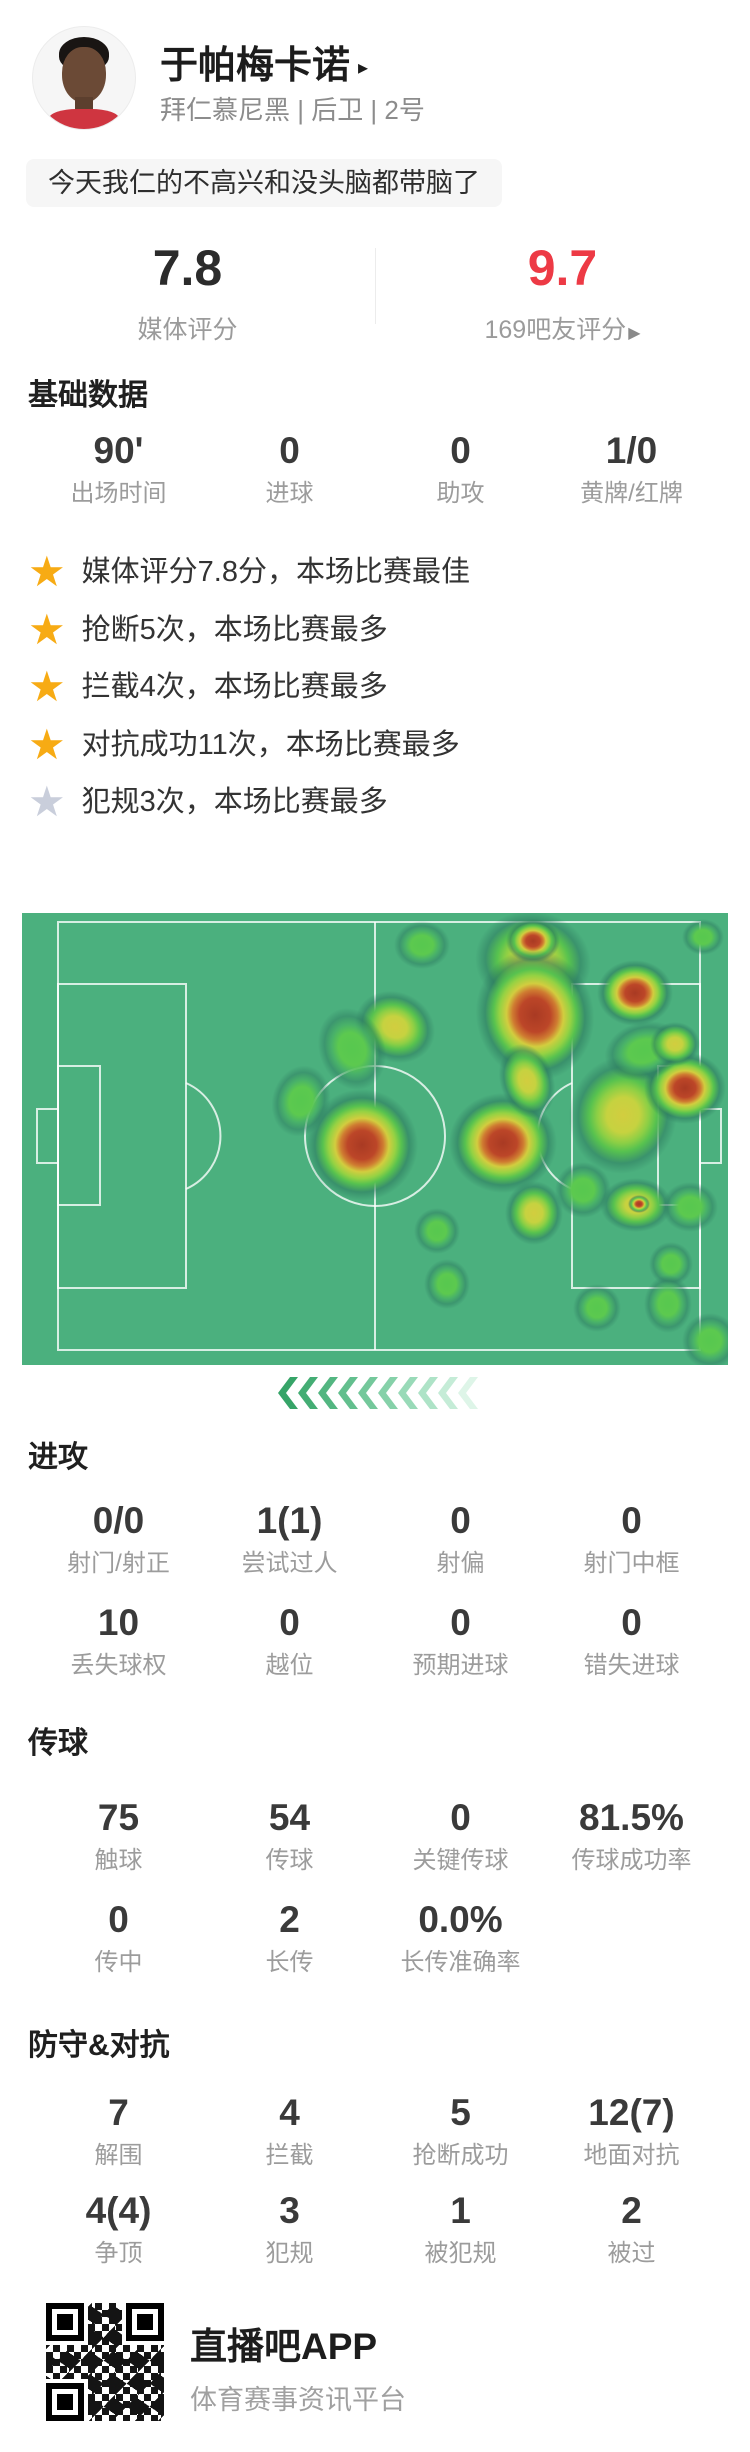 The width and height of the screenshot is (750, 2452). I want to click on stat-ground-duels: 12(7) 地面对抗, so click(631, 2130).